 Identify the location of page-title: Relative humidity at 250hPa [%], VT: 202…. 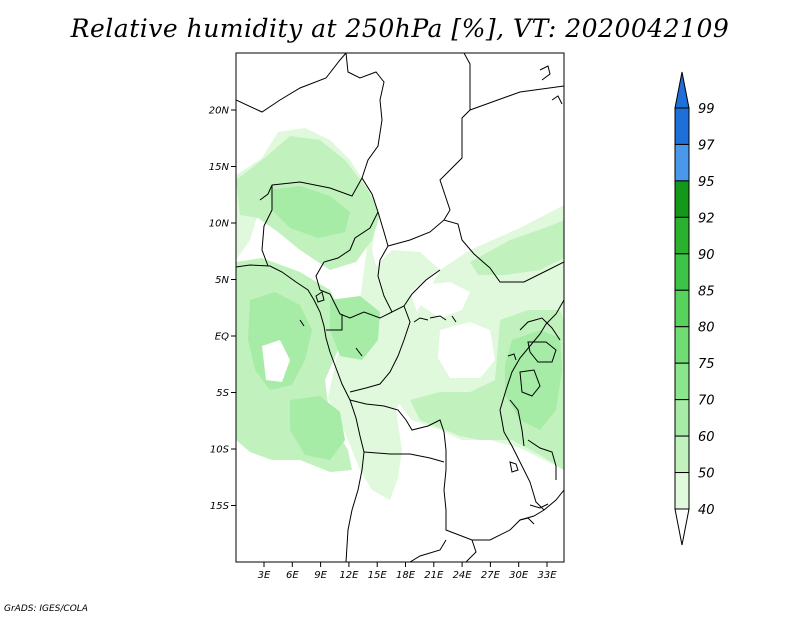
(400, 28).